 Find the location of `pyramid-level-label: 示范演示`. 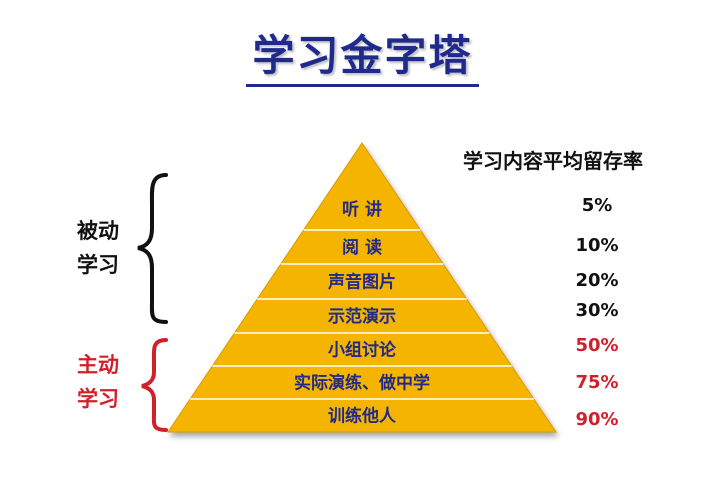

pyramid-level-label: 示范演示 is located at coordinates (362, 316).